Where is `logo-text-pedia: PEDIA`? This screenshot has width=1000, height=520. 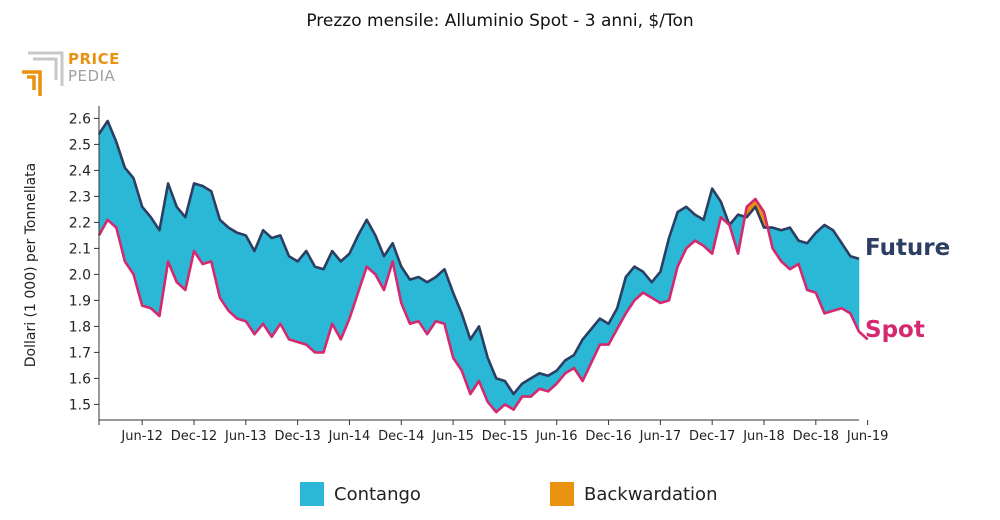
logo-text-pedia: PEDIA is located at coordinates (92, 76).